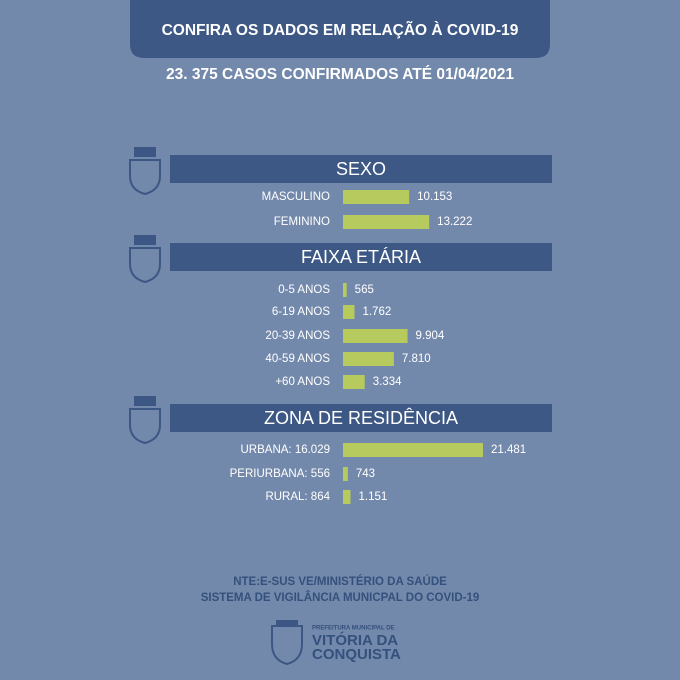 The width and height of the screenshot is (680, 680). Describe the element at coordinates (301, 312) in the screenshot. I see `category-label: 6-19 ANOS` at that location.